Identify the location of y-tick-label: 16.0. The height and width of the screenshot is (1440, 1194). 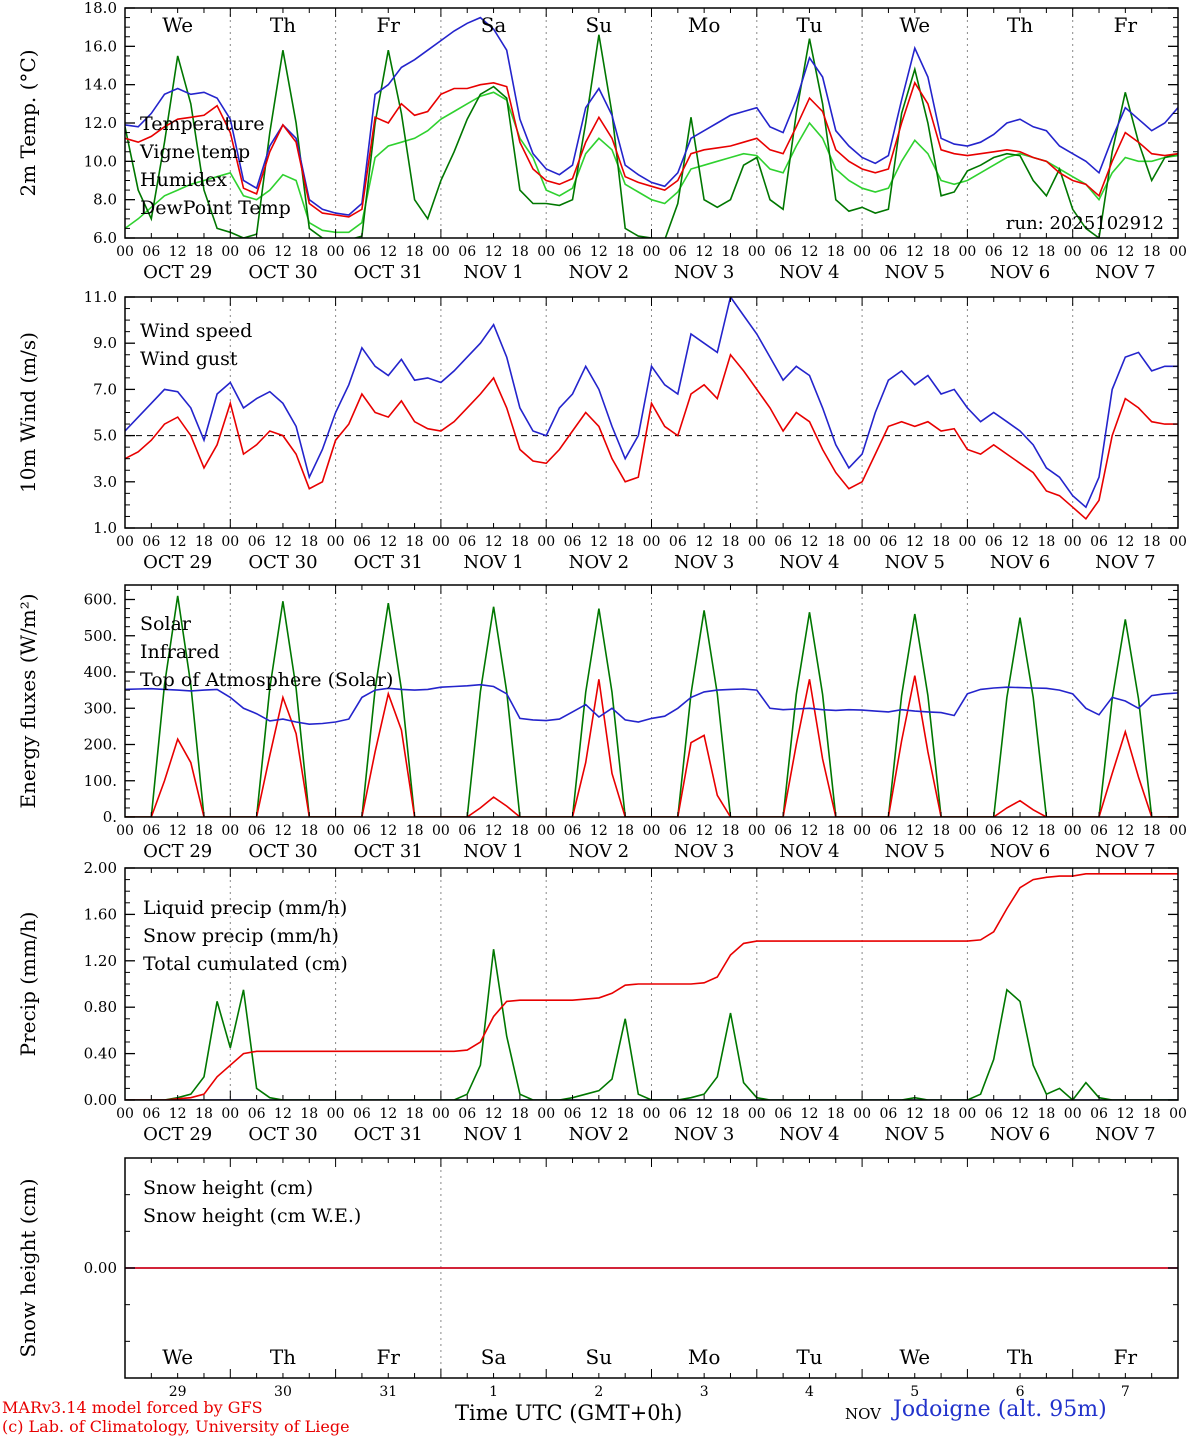
(100, 46).